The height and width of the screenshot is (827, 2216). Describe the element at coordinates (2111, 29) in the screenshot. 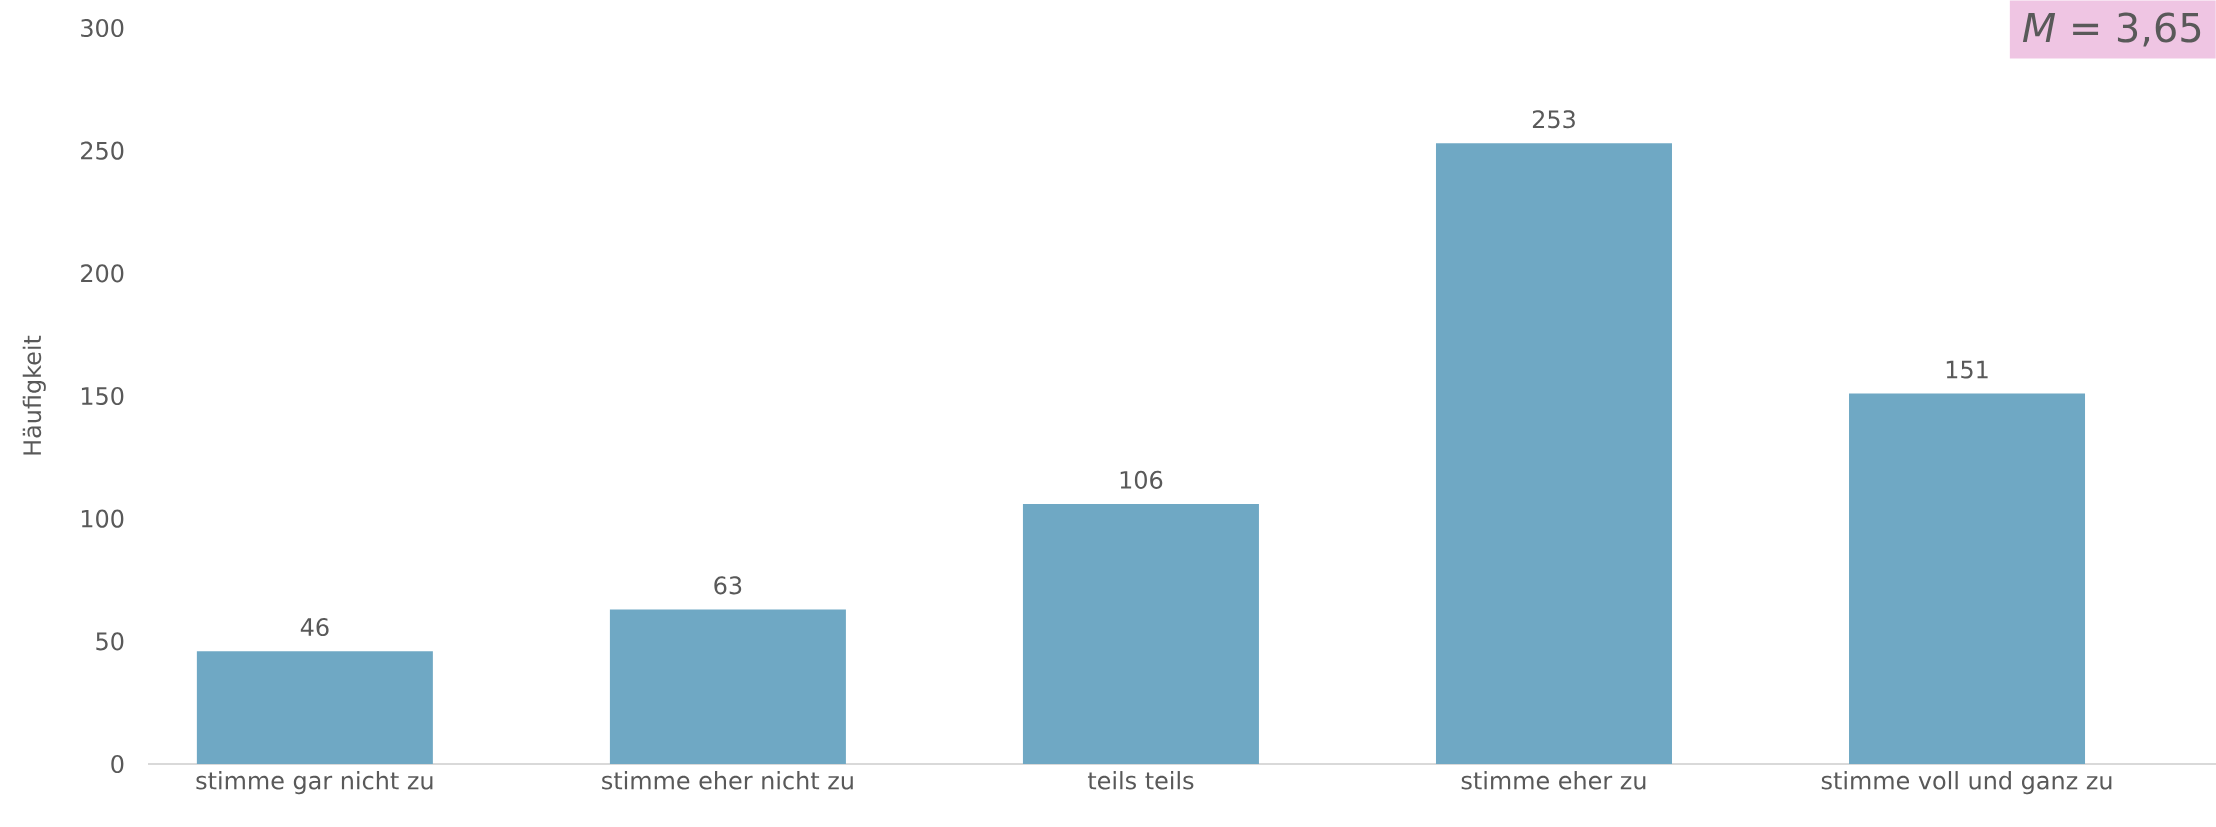

I see `annotation: M = 3,65` at that location.